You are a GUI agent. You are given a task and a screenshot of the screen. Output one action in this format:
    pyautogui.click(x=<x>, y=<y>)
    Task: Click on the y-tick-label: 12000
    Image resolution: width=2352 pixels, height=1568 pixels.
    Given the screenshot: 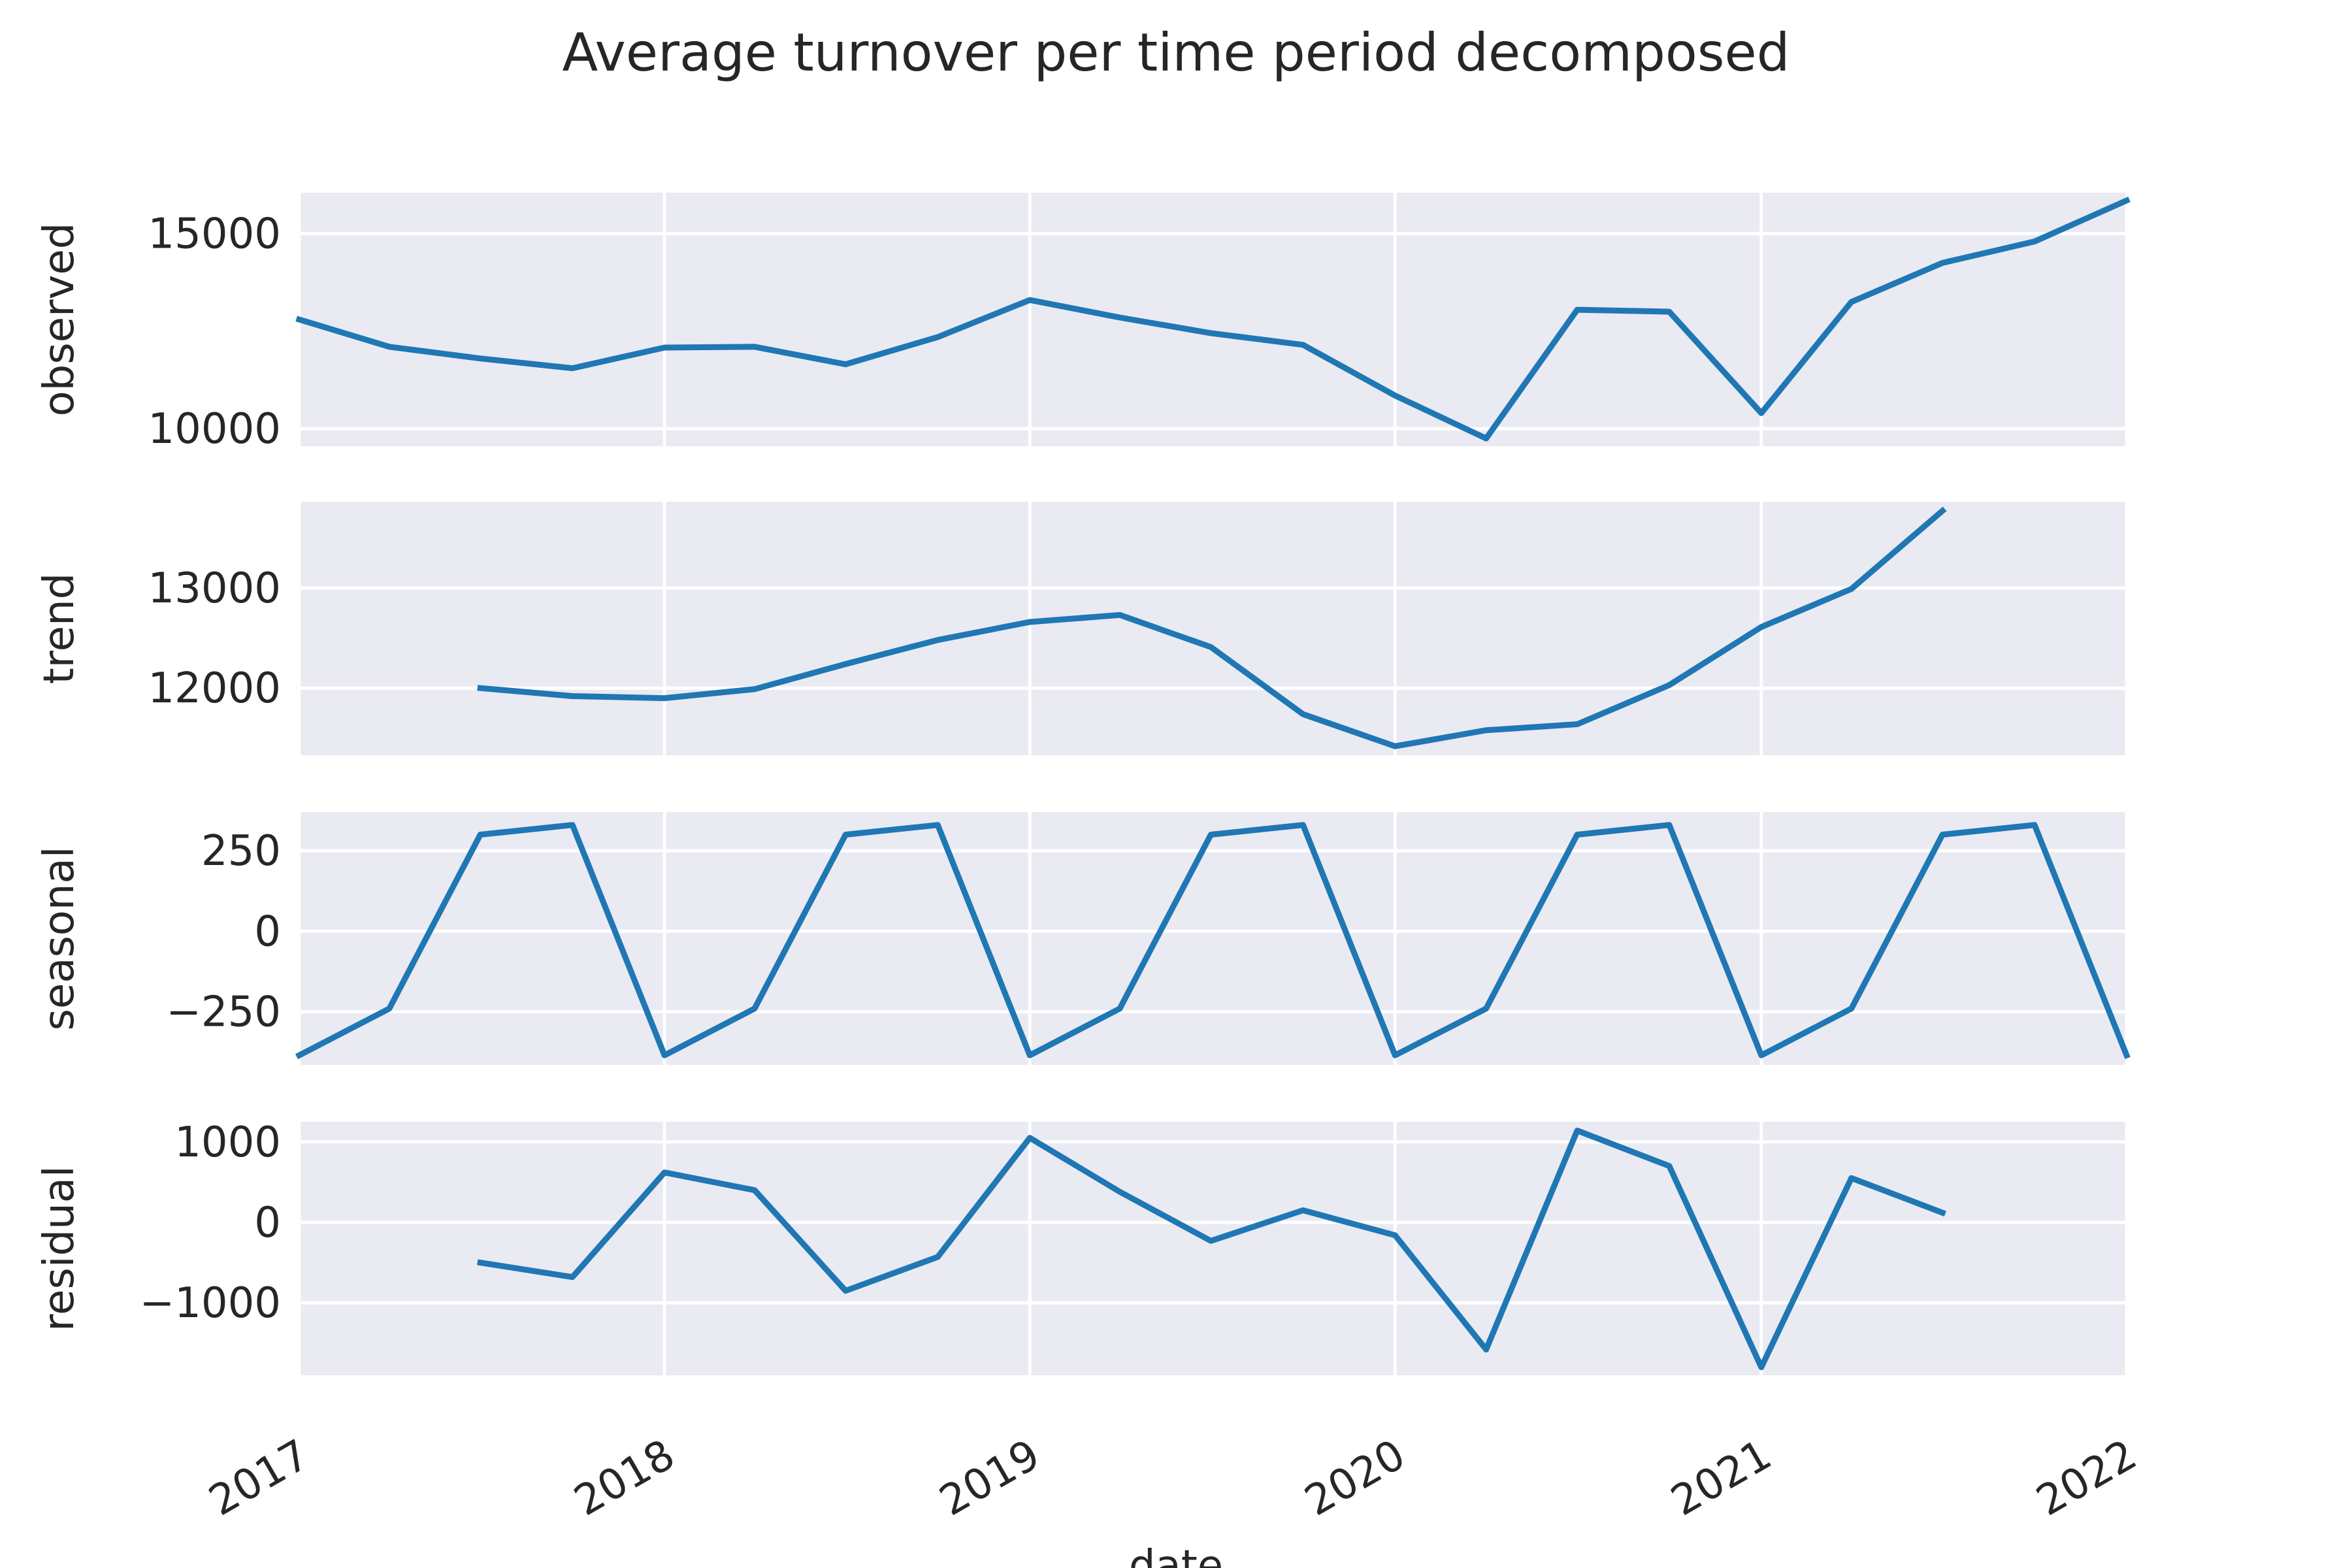 What is the action you would take?
    pyautogui.click(x=214, y=688)
    